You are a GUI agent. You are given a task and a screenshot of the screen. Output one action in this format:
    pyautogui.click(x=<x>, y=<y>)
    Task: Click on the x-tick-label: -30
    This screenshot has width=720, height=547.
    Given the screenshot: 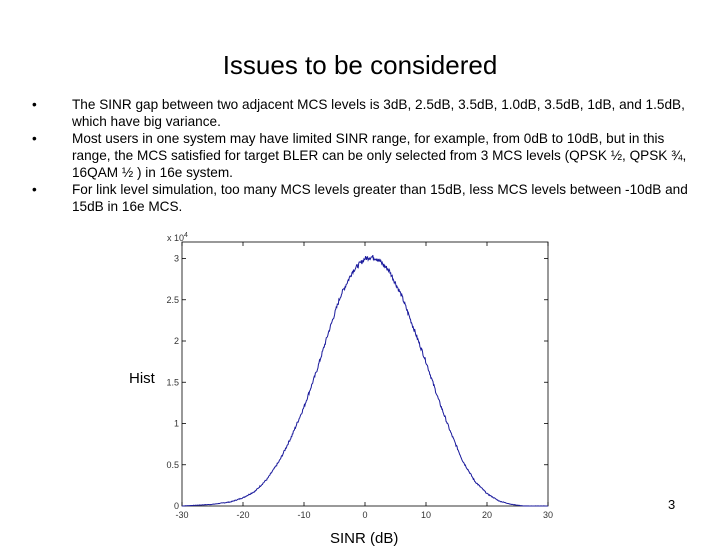 What is the action you would take?
    pyautogui.click(x=181, y=515)
    